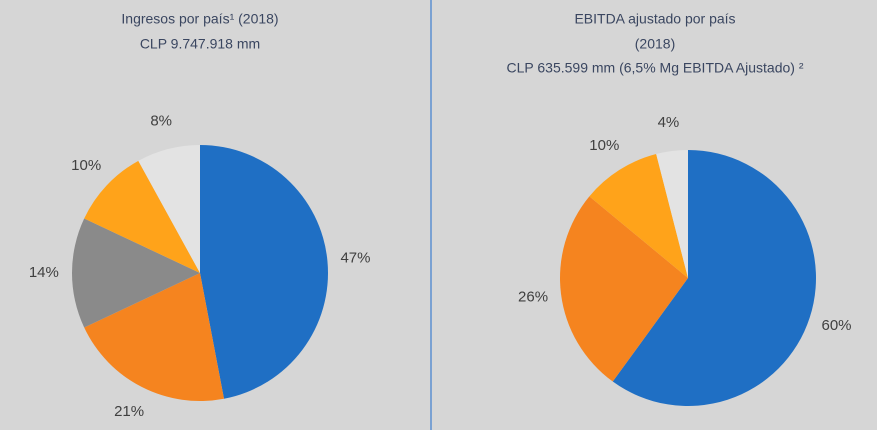 The height and width of the screenshot is (430, 877). I want to click on chart-subtitle: CLP 9.747.918 mm, so click(200, 44).